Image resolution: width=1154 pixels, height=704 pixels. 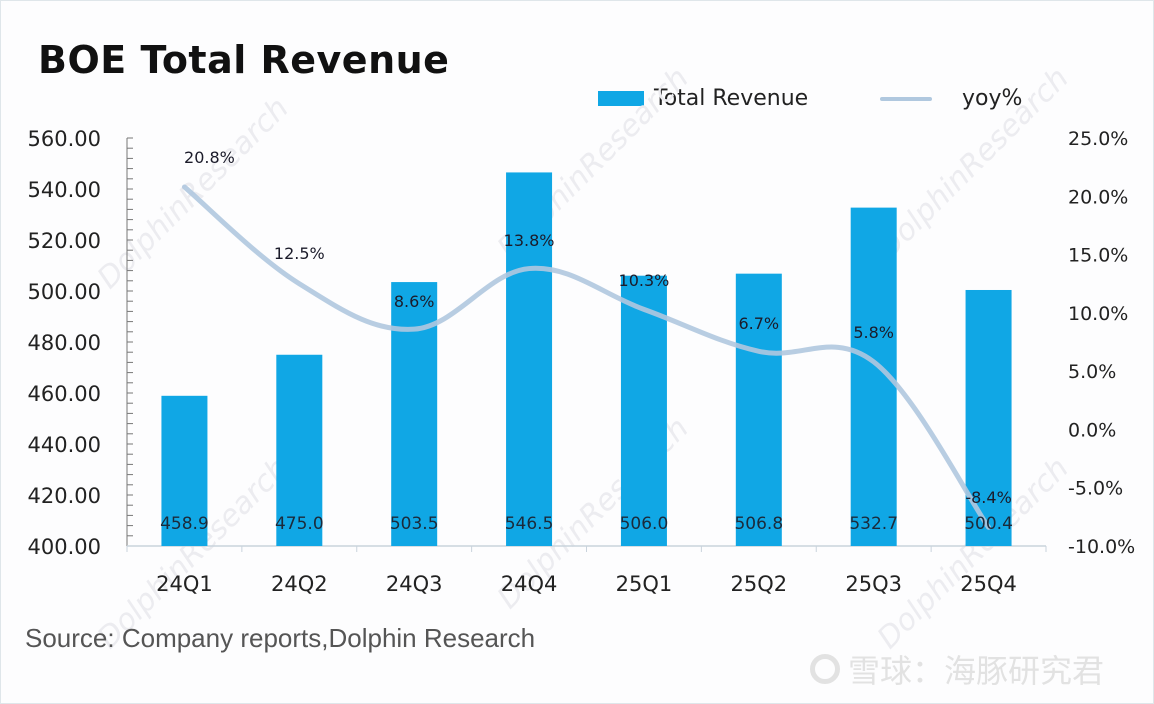 I want to click on left-axis-tick-label: 540.00, so click(x=64, y=190).